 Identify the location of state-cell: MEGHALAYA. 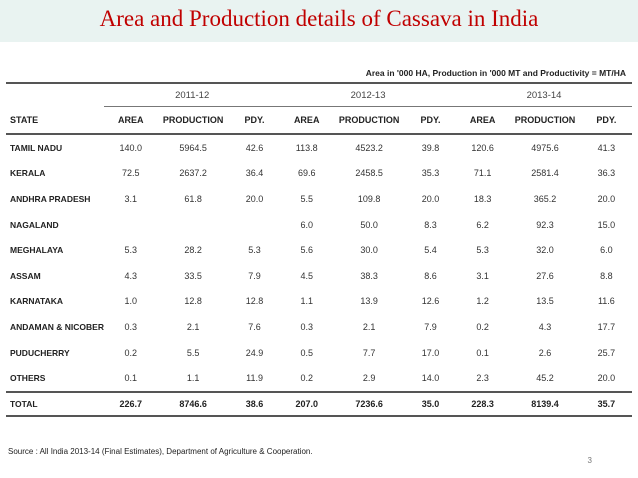
(37, 250).